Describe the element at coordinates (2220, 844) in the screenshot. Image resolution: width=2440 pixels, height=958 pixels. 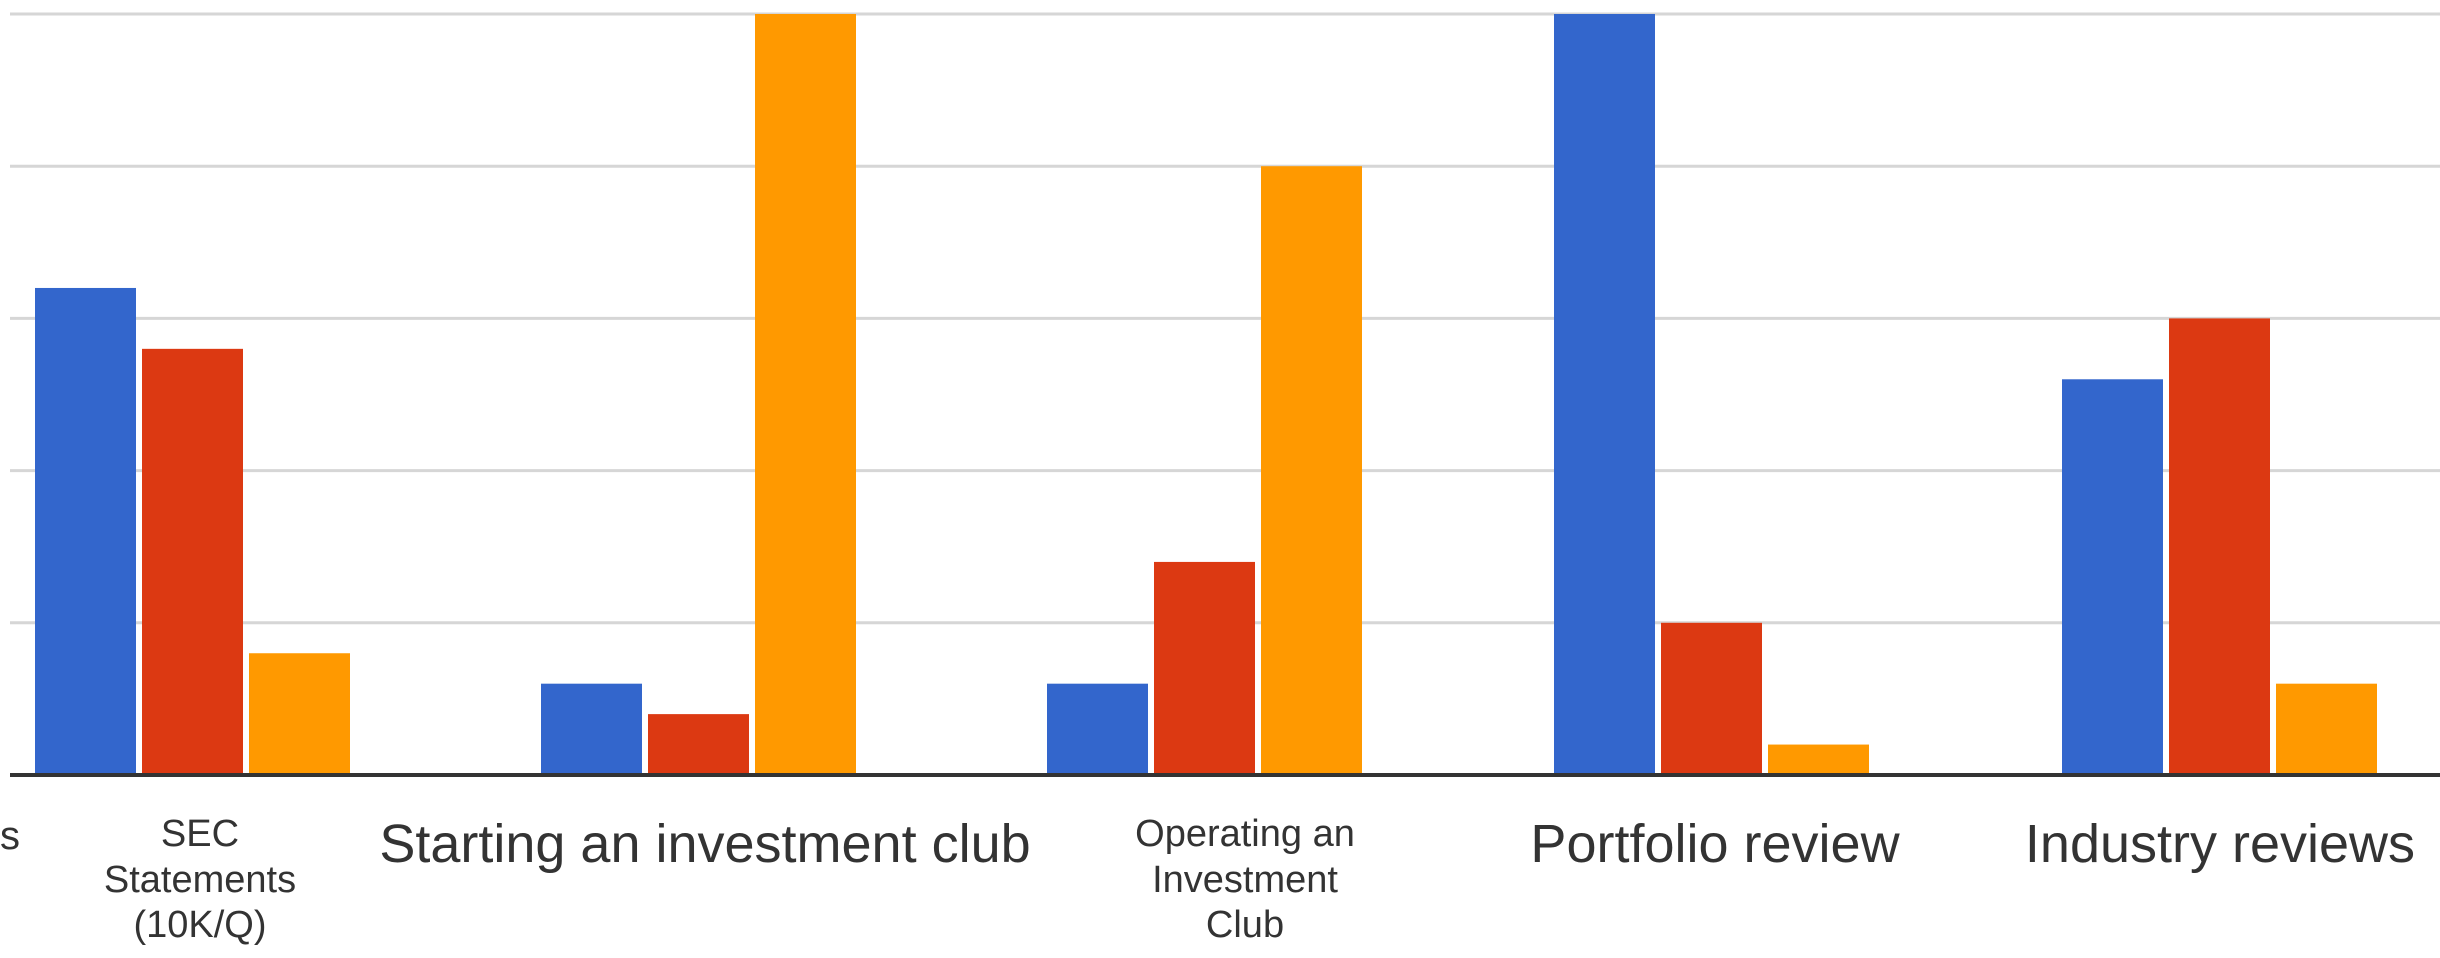
I see `category-label-5: Industry reviews` at that location.